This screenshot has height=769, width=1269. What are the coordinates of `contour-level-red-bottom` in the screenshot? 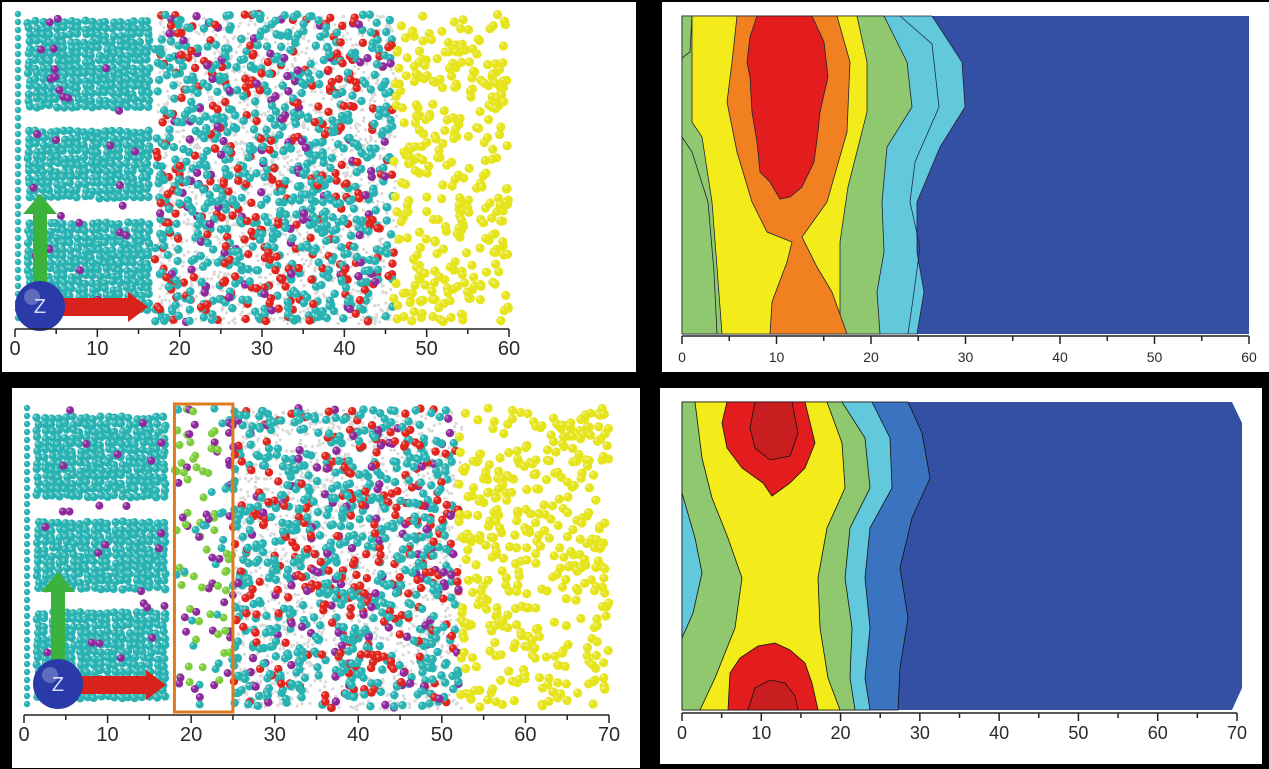 It's located at (773, 676).